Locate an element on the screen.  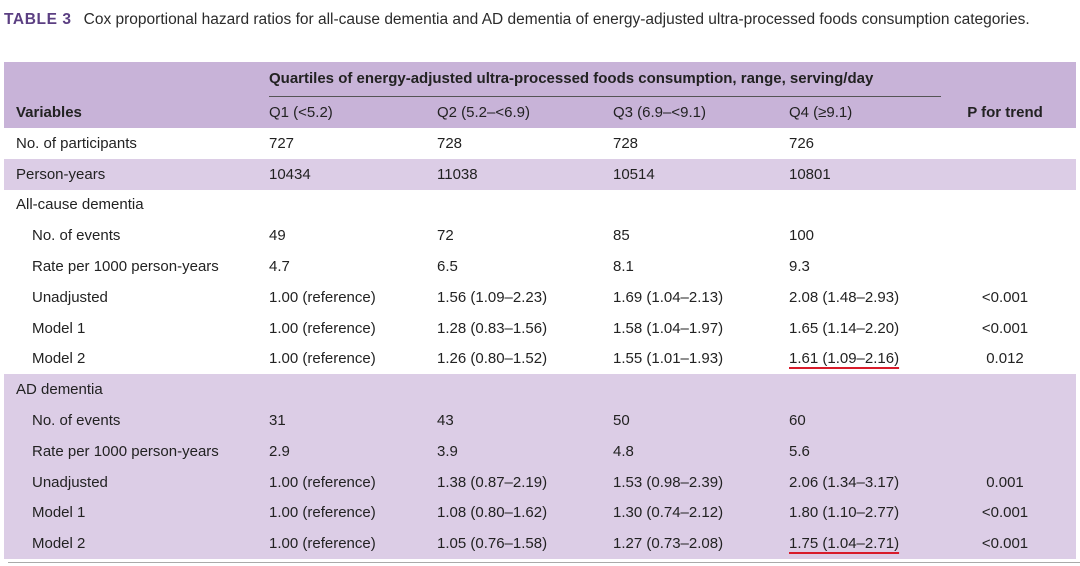
cell-q3: 1.69 (1.04–2.13) is located at coordinates (668, 297).